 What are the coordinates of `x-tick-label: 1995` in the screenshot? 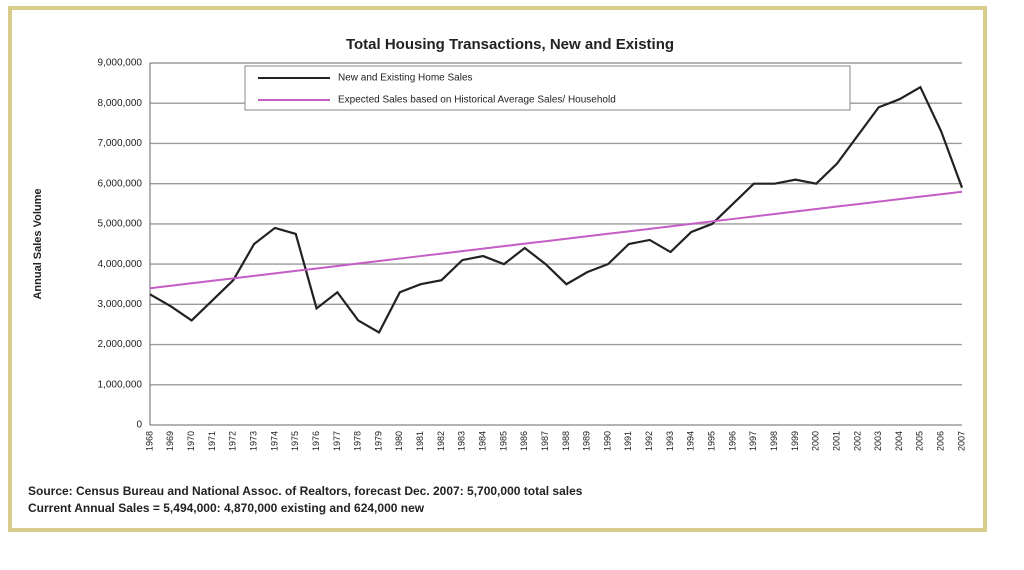 It's located at (712, 441).